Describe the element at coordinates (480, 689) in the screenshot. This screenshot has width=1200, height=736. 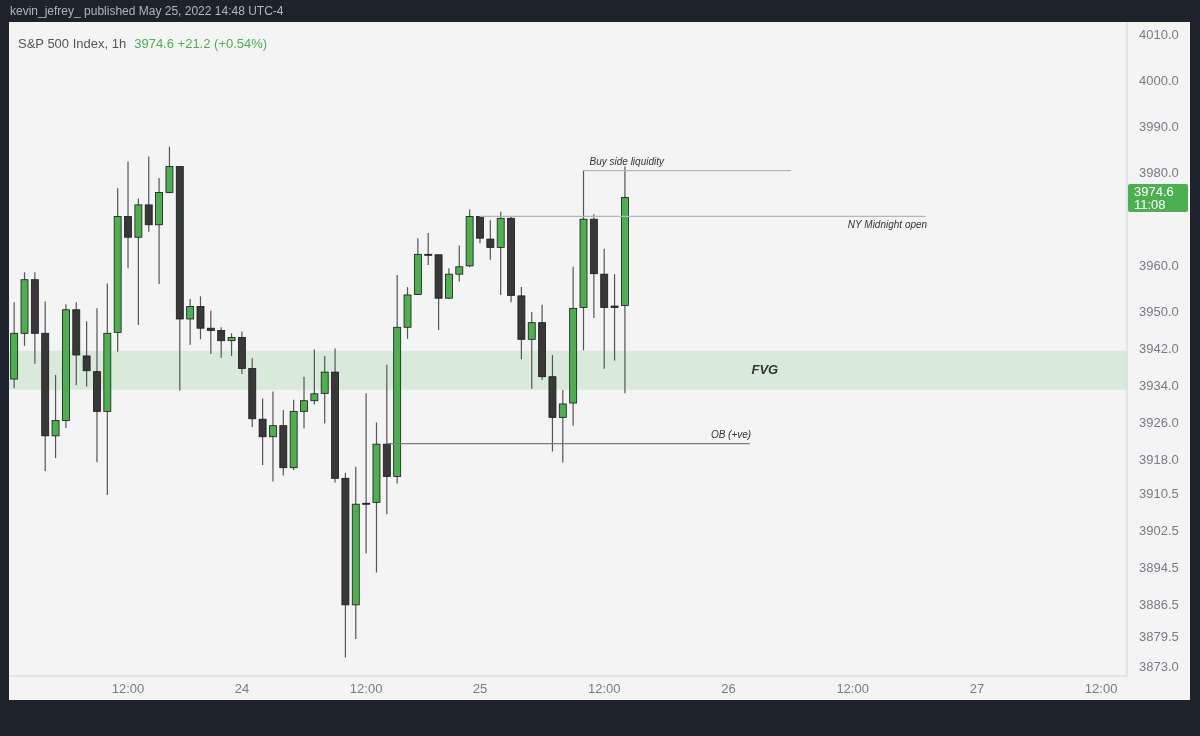
I see `x-tick-label: 25` at that location.